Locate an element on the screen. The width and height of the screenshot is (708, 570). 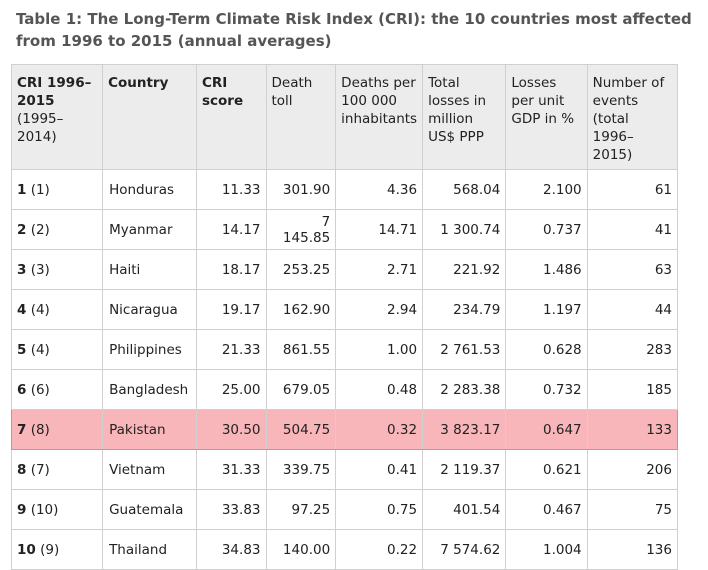
cell-rank: 4 (4) is located at coordinates (57, 309).